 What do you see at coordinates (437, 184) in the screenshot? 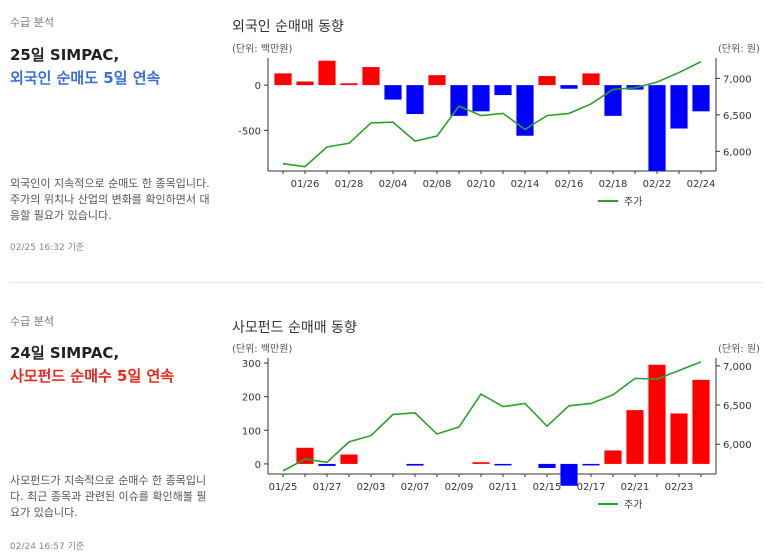
I see `x-tick-label: 02/08` at bounding box center [437, 184].